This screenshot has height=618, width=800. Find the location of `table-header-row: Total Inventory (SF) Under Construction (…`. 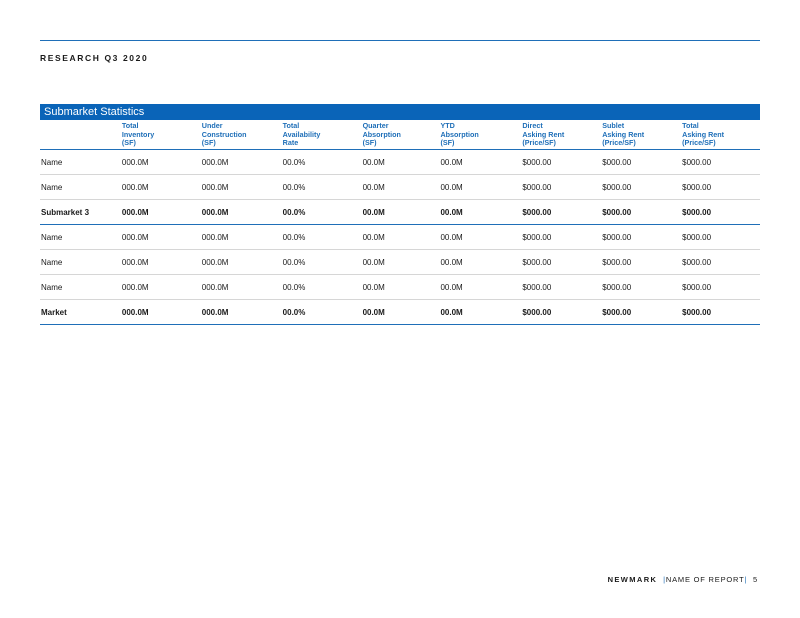

table-header-row: Total Inventory (SF) Under Construction (… is located at coordinates (400, 135).